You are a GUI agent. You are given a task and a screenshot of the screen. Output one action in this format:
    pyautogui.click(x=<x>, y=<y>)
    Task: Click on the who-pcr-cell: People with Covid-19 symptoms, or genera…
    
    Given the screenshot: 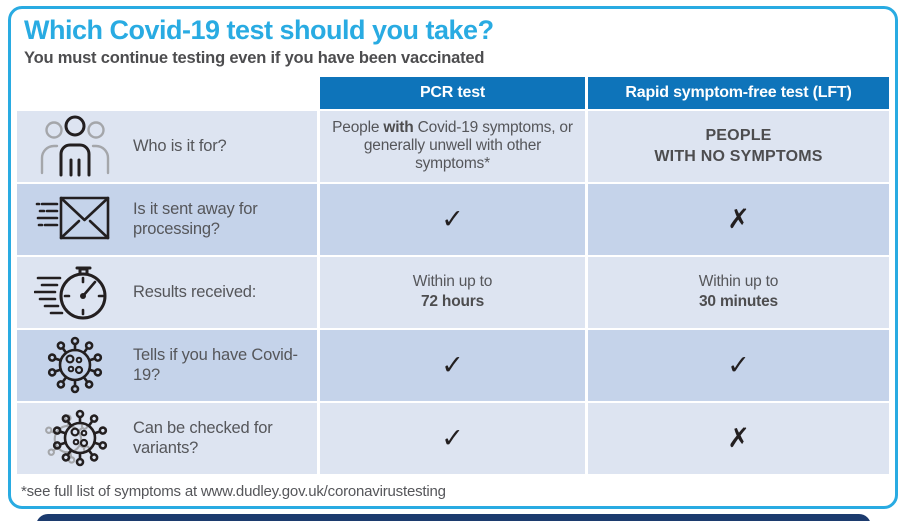 What is the action you would take?
    pyautogui.click(x=452, y=146)
    